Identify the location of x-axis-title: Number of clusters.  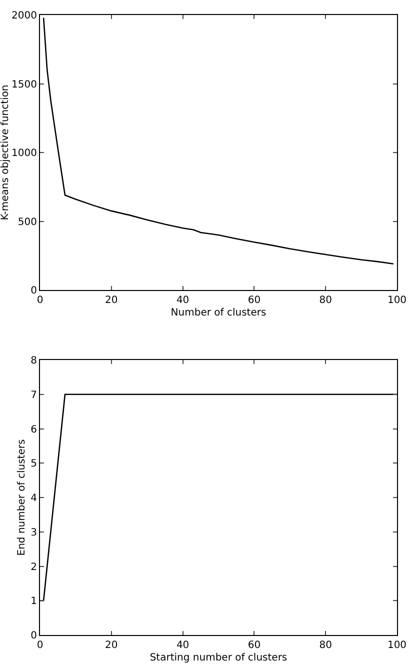
(218, 313).